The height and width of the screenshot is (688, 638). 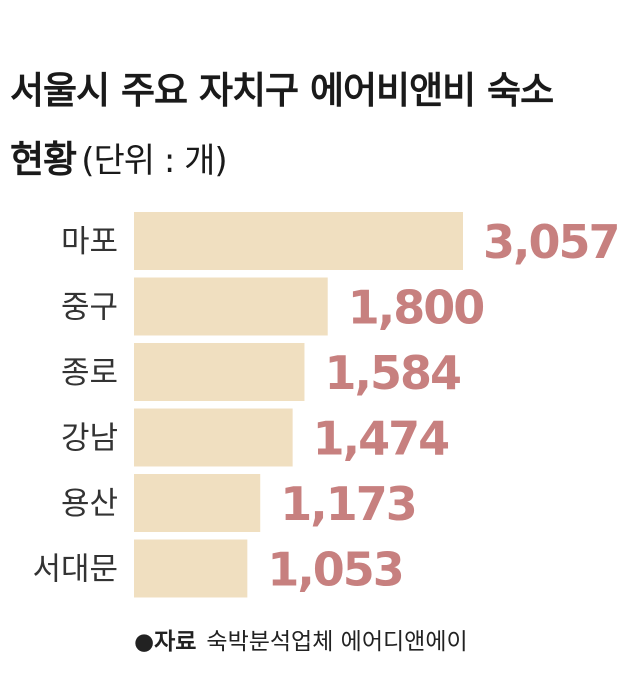 I want to click on value-label: 1,584, so click(x=392, y=373).